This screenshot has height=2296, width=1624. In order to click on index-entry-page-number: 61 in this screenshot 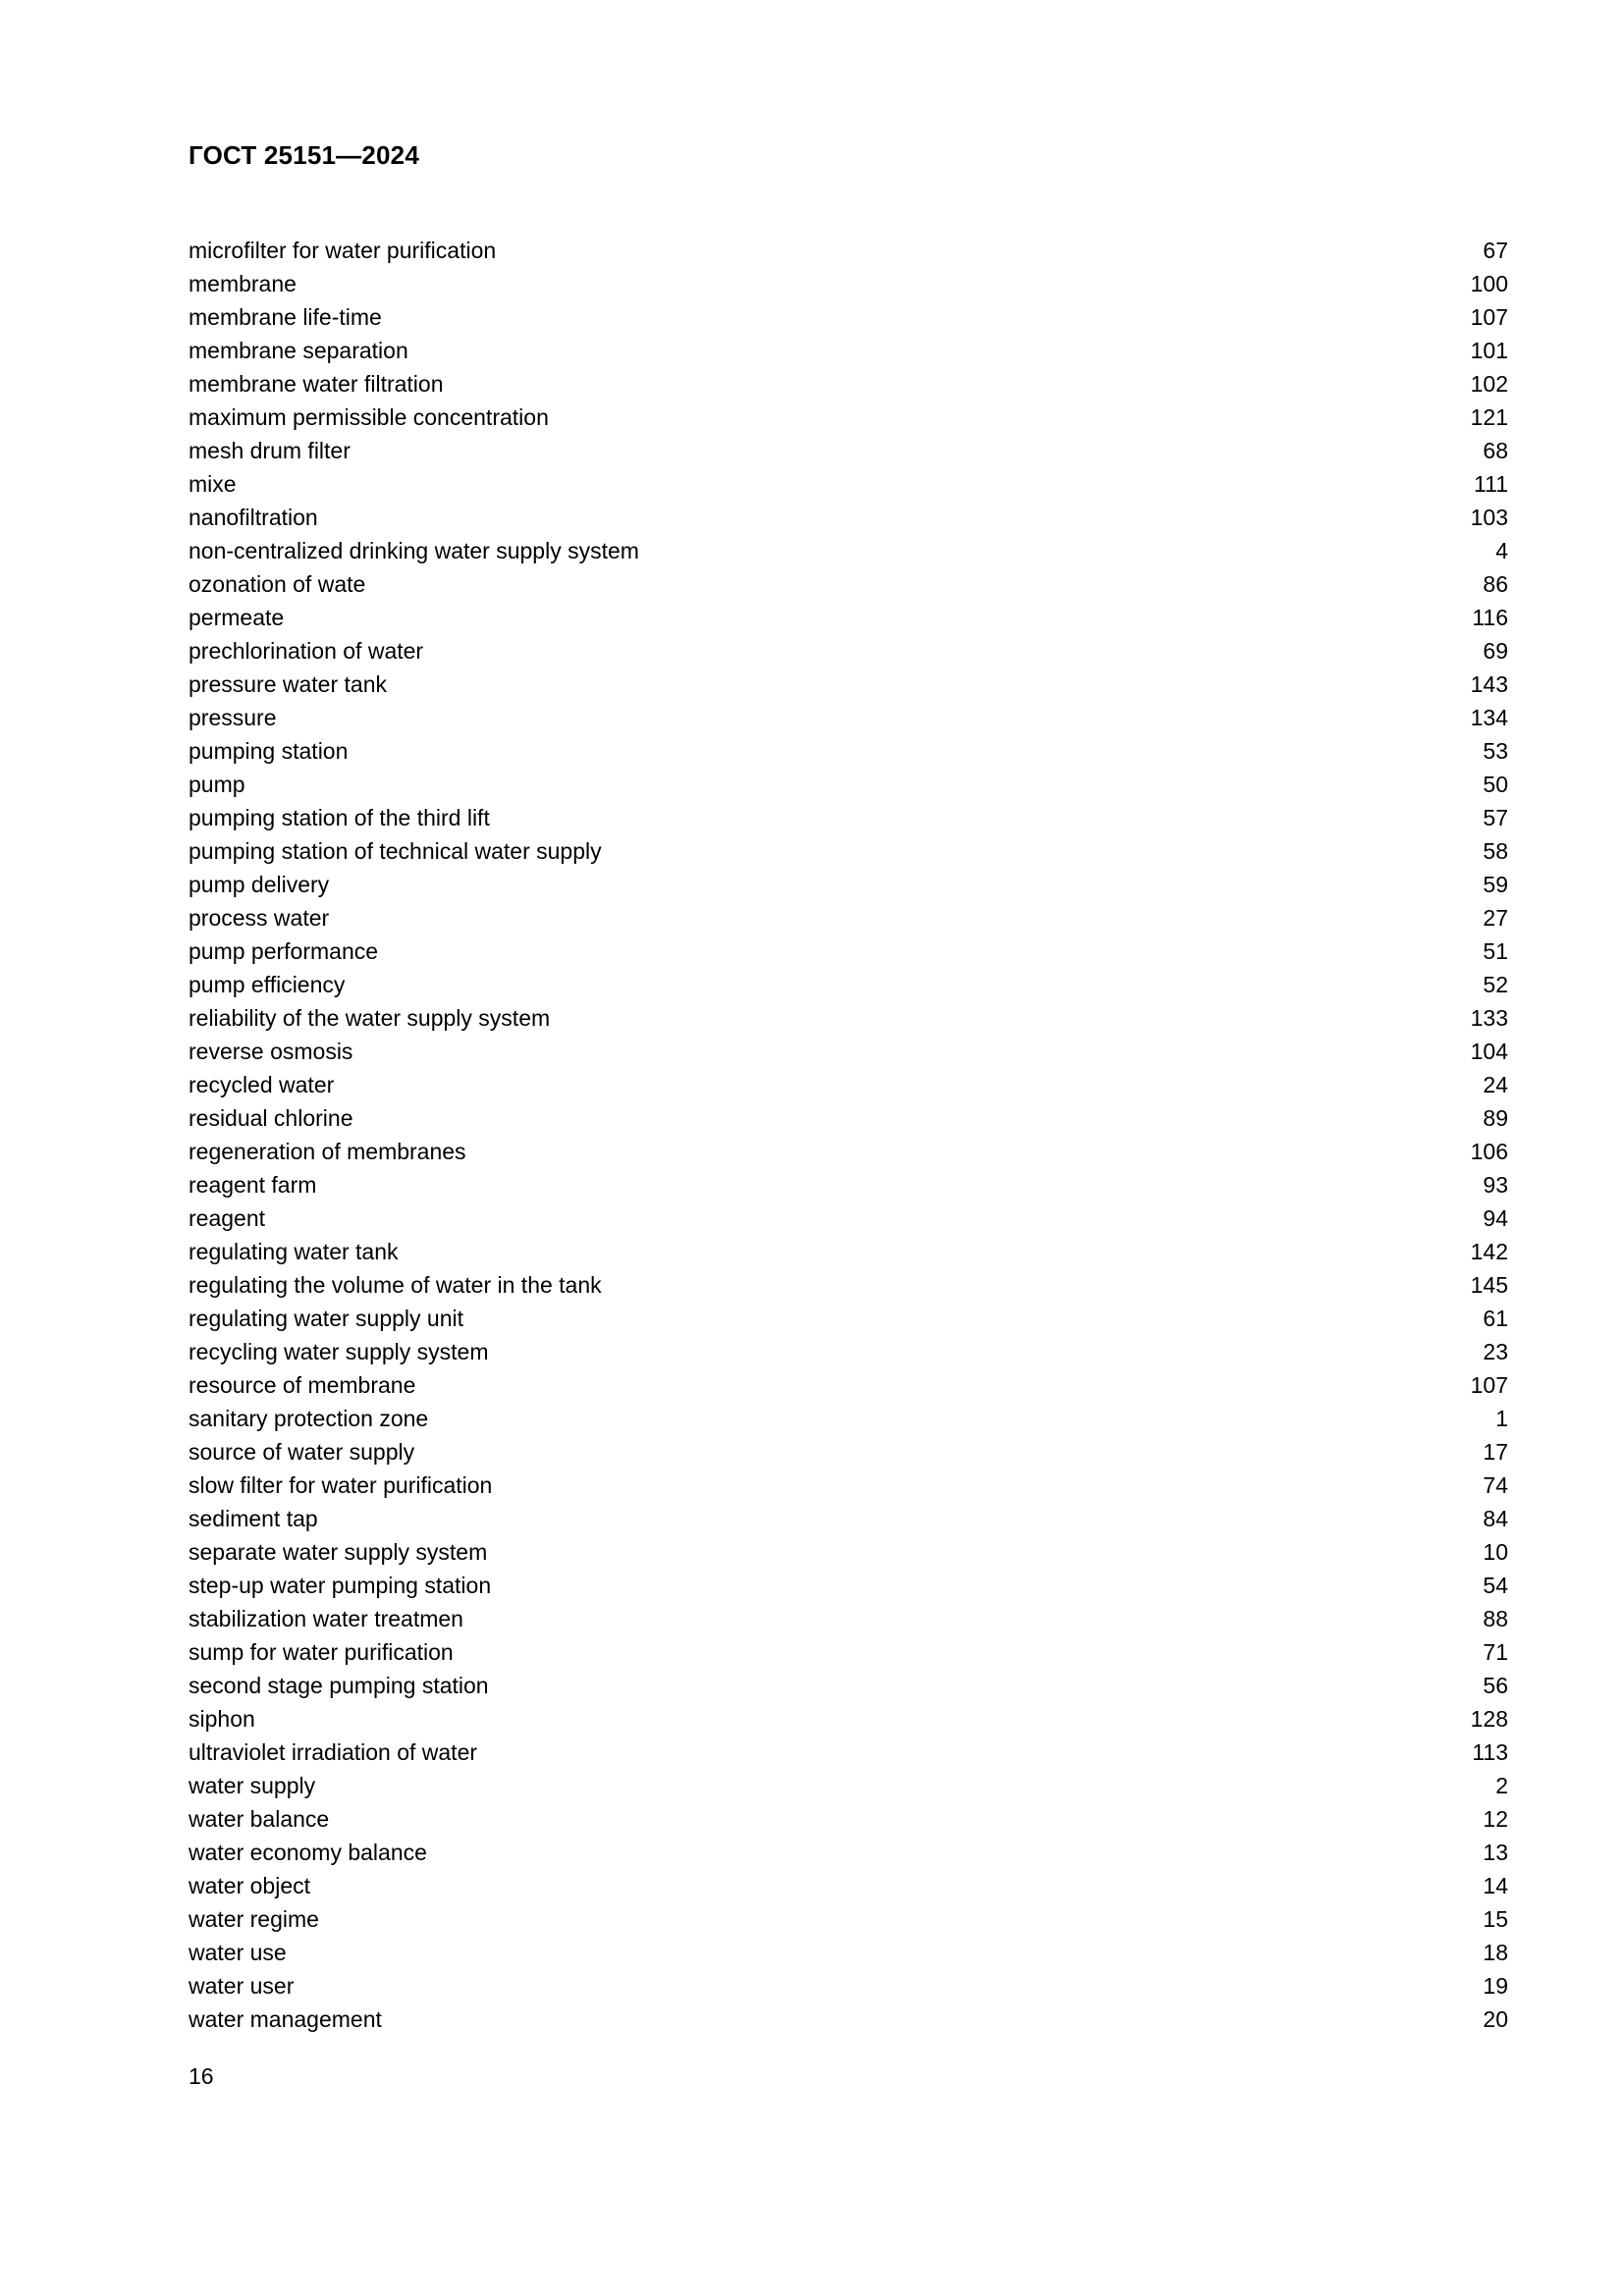, I will do `click(1495, 1319)`.